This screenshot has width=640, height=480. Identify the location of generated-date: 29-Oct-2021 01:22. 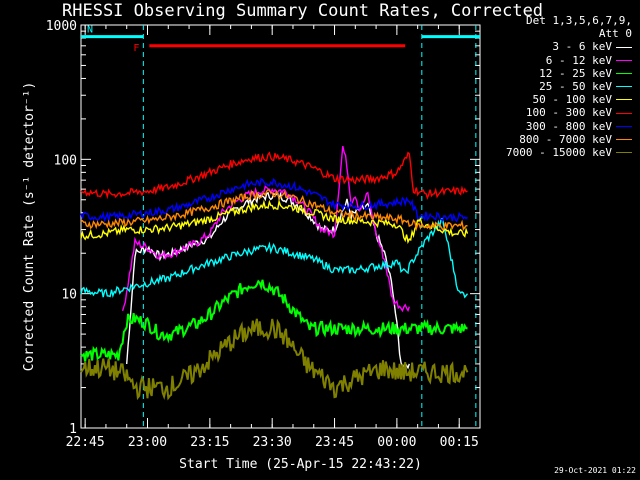
(595, 470).